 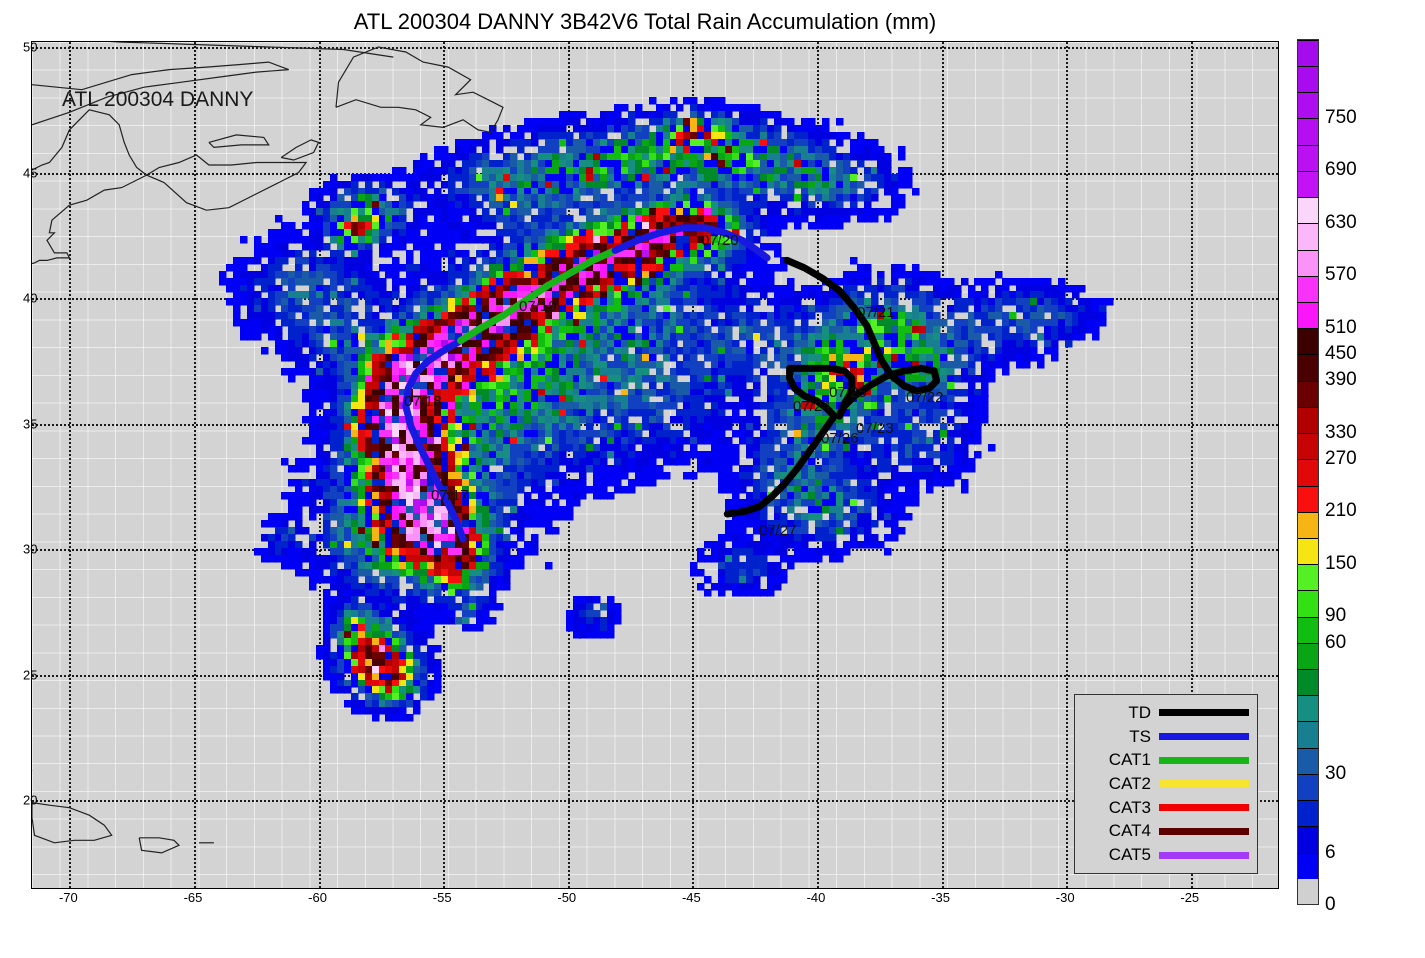 I want to click on x-axis-tick-label: -65, so click(x=193, y=897).